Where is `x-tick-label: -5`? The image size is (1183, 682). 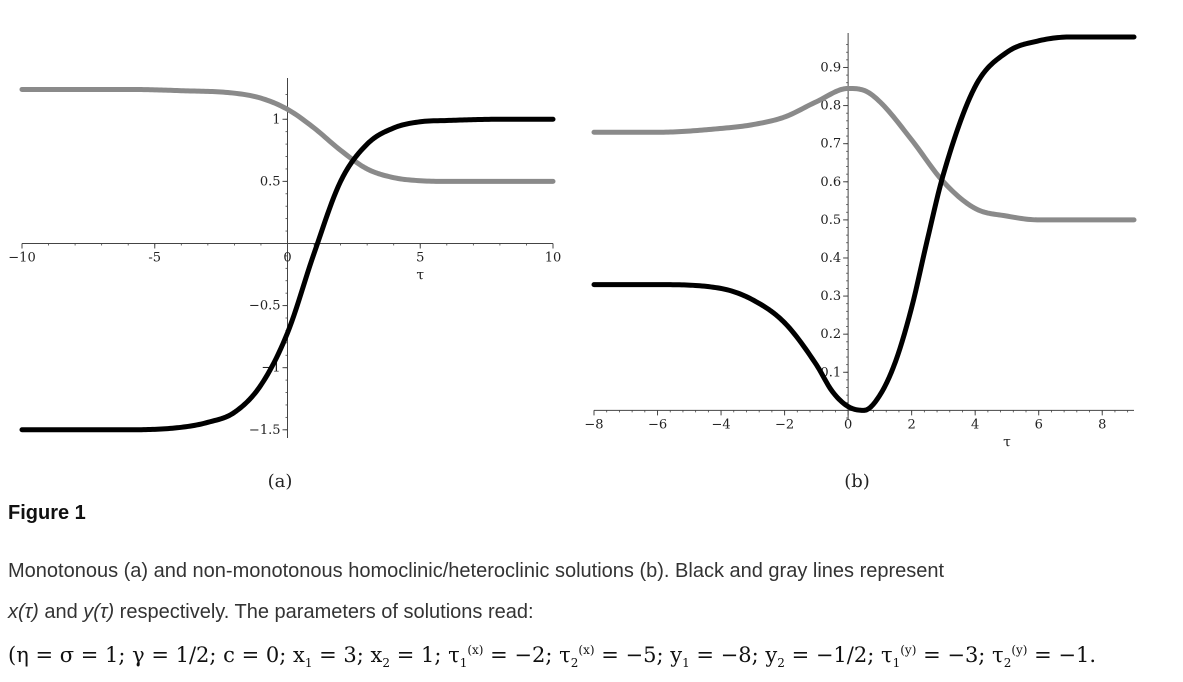
x-tick-label: -5 is located at coordinates (154, 257).